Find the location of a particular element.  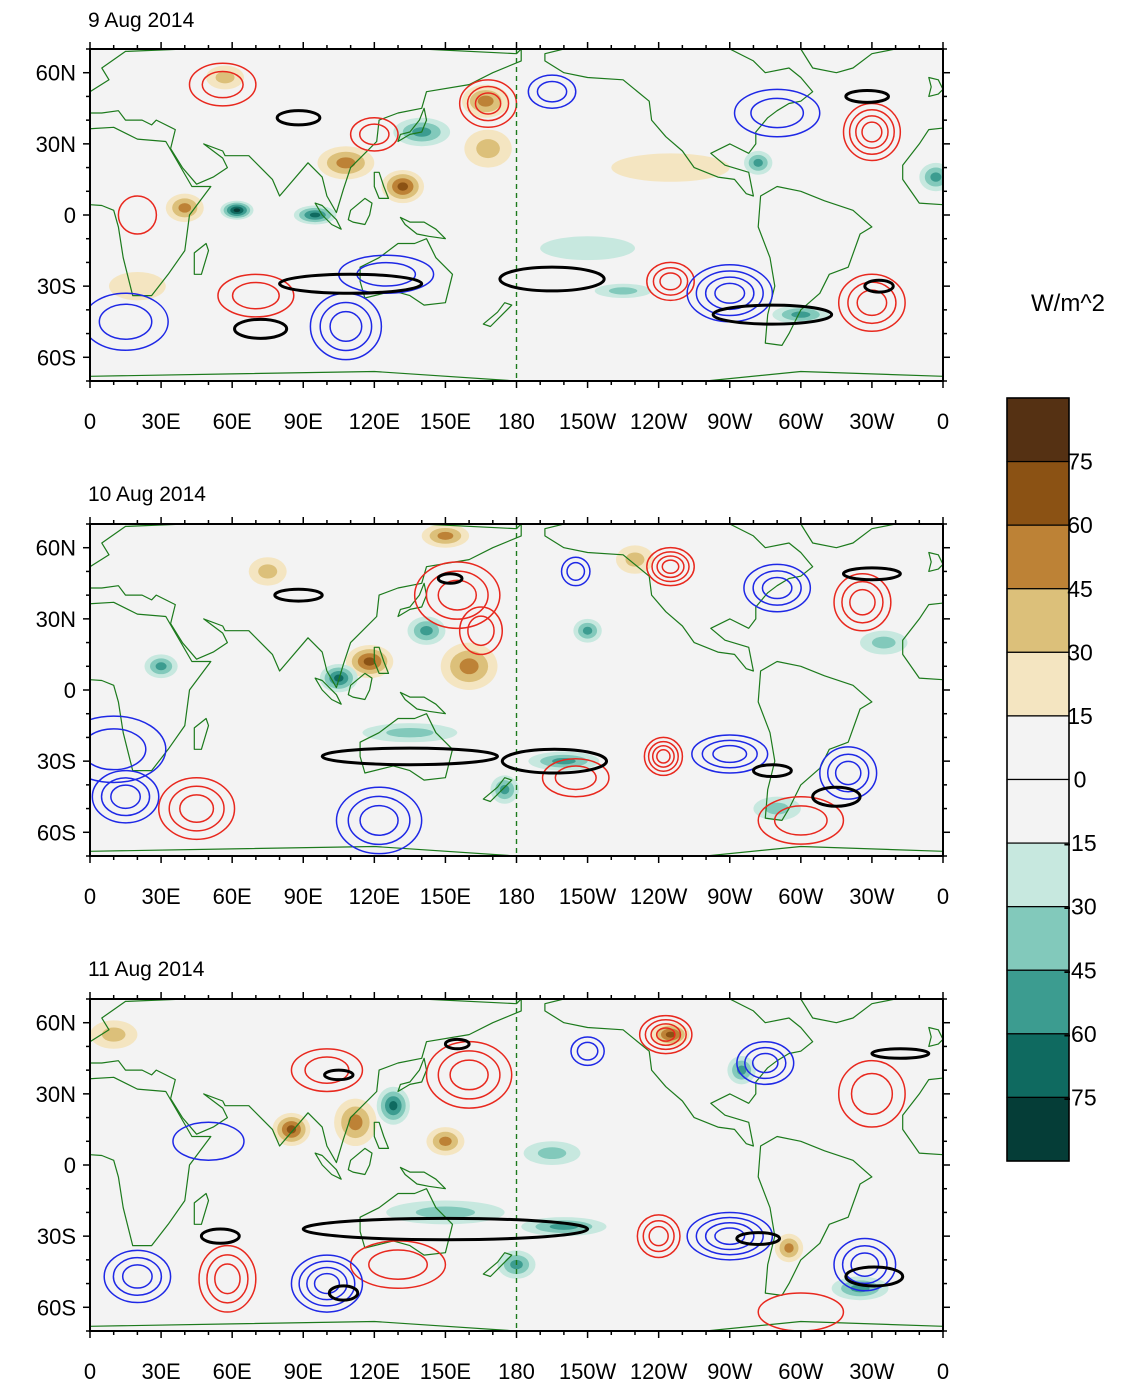

colorbar-tick-label: 60 is located at coordinates (1080, 525).